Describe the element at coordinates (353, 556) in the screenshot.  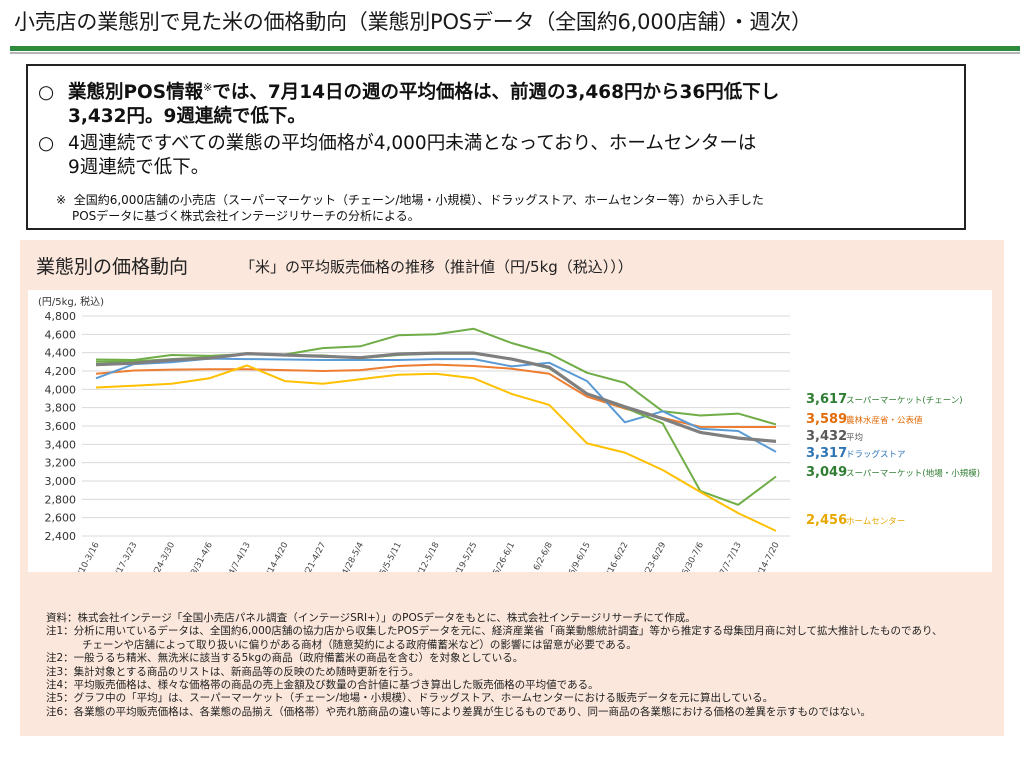
I see `x-tick-label: 4/28-5/4` at that location.